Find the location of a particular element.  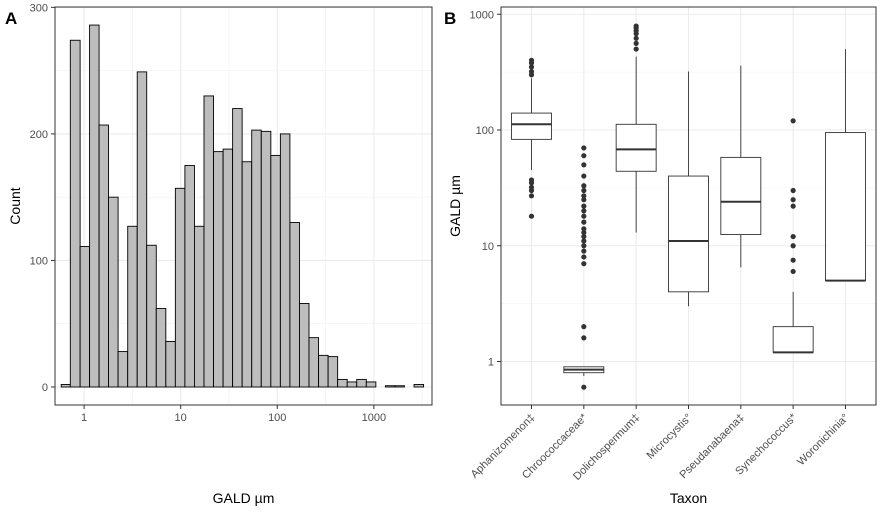

y-tick-label: 200 is located at coordinates (39, 135).